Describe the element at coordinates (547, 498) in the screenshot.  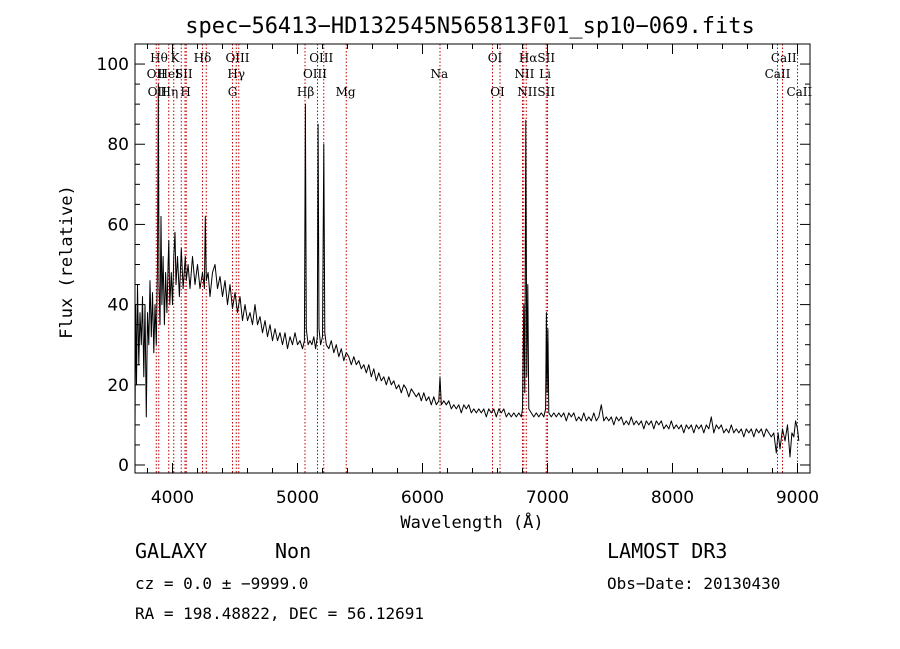
I see `x-tick-label: 7000` at that location.